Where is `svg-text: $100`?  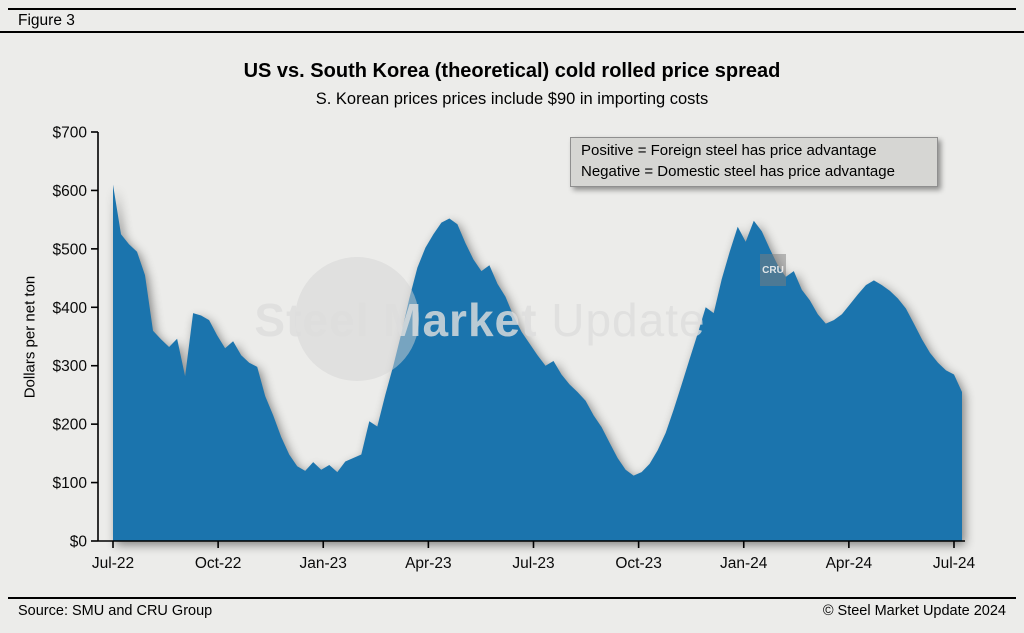 svg-text: $100 is located at coordinates (70, 483).